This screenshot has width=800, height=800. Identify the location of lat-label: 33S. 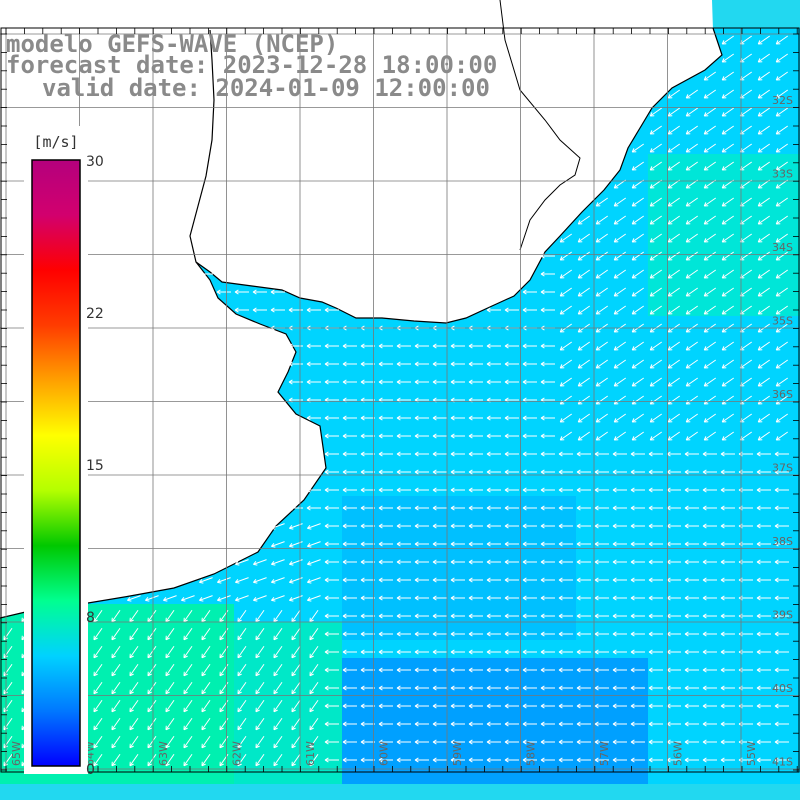
(782, 174).